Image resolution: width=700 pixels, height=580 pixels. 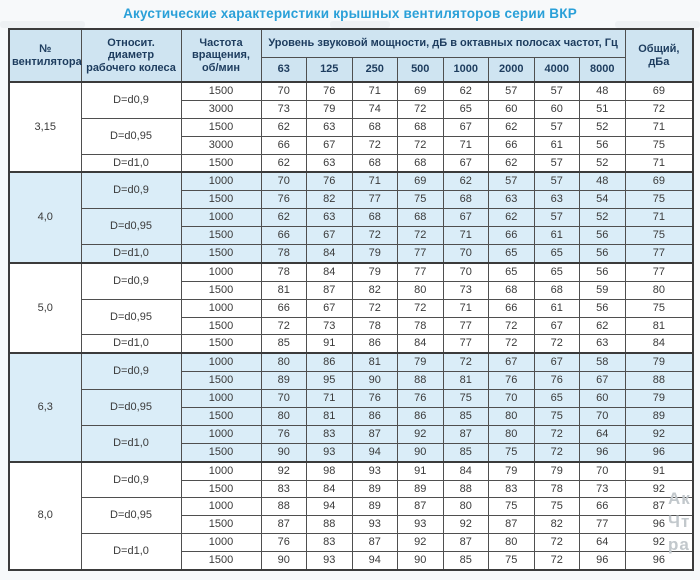 I want to click on table-row: 1500 72 73 78 78 77 72 67 62 81, so click(x=351, y=326).